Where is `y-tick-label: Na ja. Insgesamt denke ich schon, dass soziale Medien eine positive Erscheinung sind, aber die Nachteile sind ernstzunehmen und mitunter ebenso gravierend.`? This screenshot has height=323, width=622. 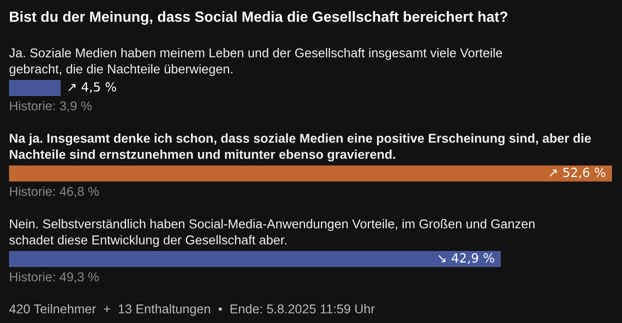
y-tick-label: Na ja. Insgesamt denke ich schon, dass soziale Medien eine positive Erscheinung sind, aber die Nachteile sind ernstzunehmen und mitunter ebenso gravierend. is located at coordinates (300, 147).